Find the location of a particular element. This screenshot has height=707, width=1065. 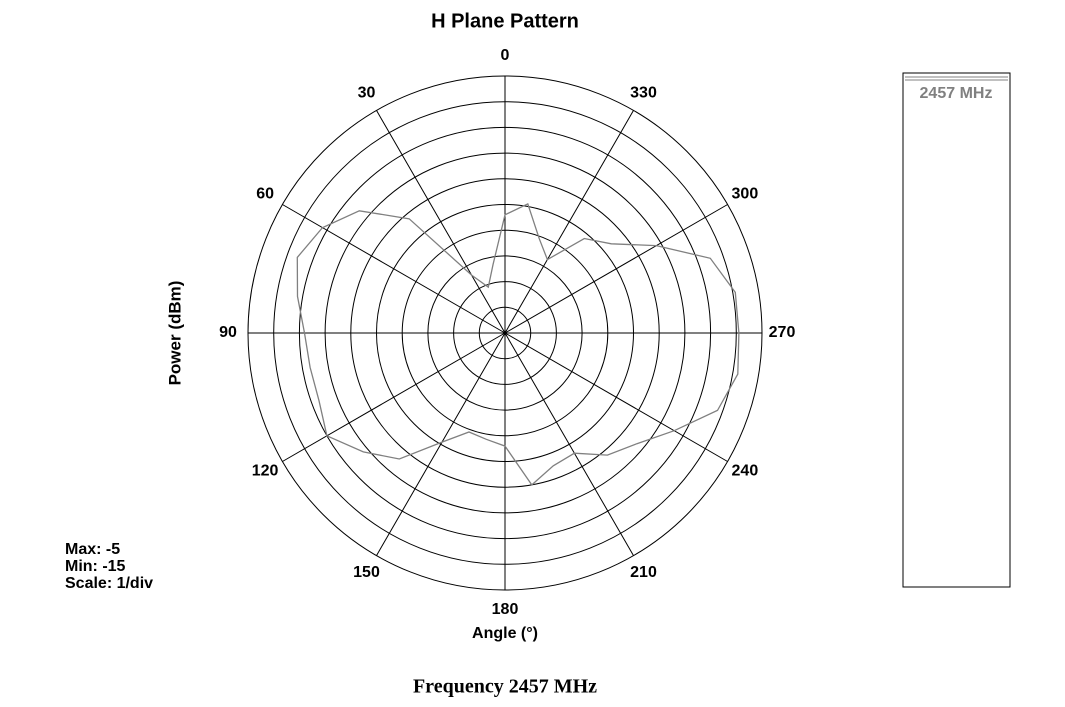

legend-label: 2457 MHz is located at coordinates (956, 93).